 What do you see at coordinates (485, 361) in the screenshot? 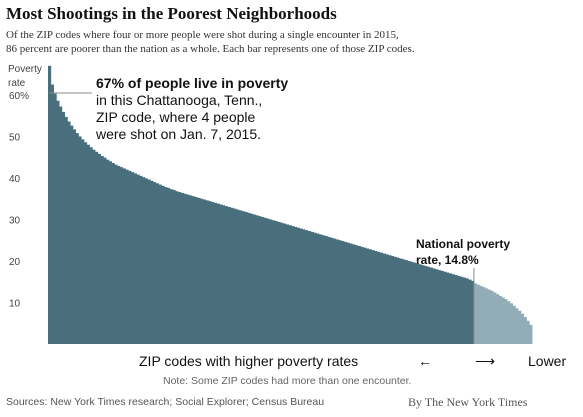
I see `right-arrow-icon: ⟶` at bounding box center [485, 361].